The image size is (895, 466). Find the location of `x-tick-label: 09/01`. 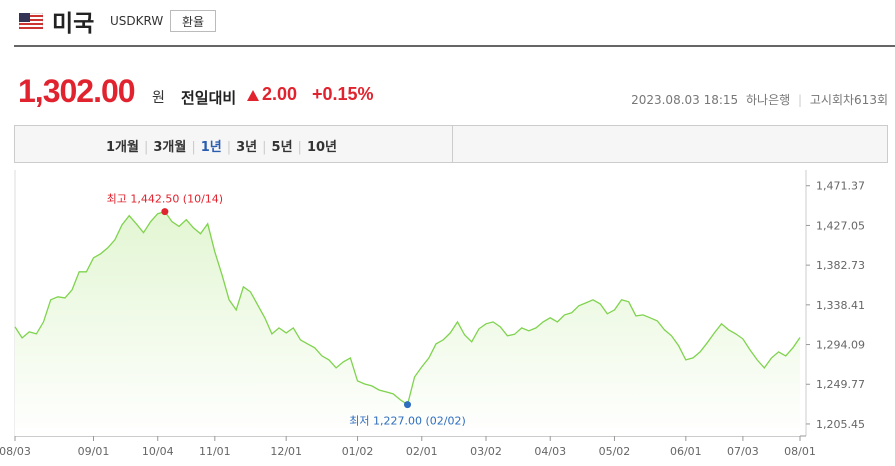

x-tick-label: 09/01 is located at coordinates (94, 451).